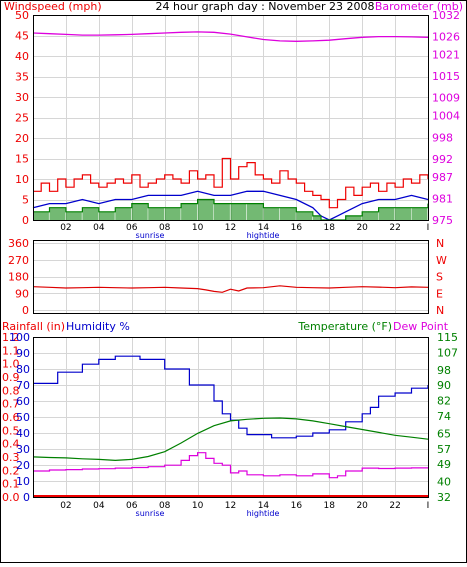 The width and height of the screenshot is (467, 567). What do you see at coordinates (441, 260) in the screenshot?
I see `compass-label: W` at bounding box center [441, 260].